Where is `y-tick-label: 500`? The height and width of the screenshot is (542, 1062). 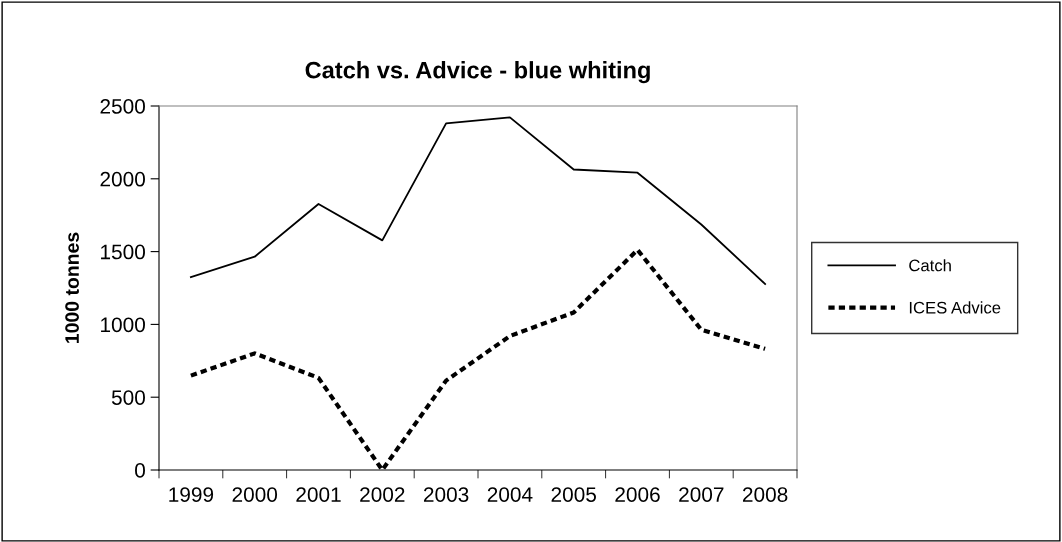 y-tick-label: 500 is located at coordinates (128, 397).